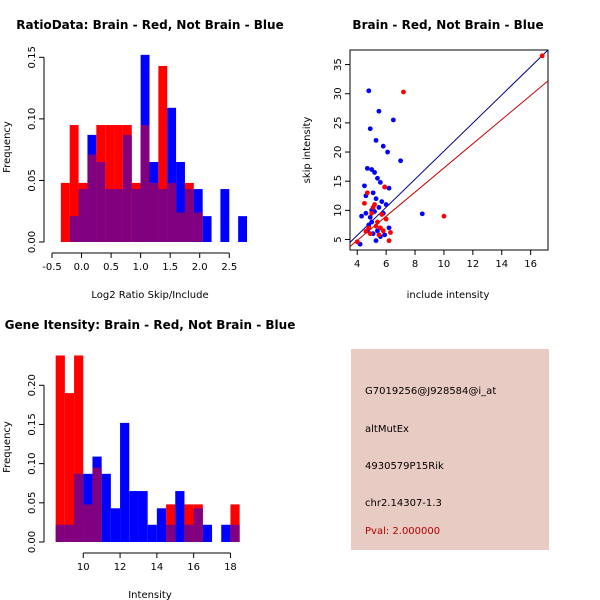 This screenshot has width=600, height=600. Describe the element at coordinates (200, 267) in the screenshot. I see `x-tick-label: 2.0` at that location.